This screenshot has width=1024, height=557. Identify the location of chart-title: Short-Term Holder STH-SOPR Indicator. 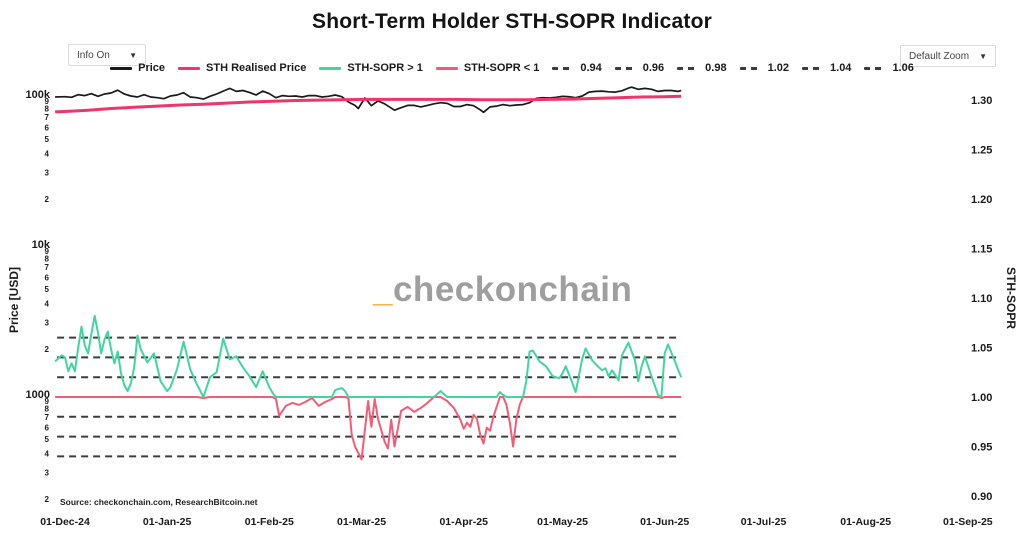
(511, 21).